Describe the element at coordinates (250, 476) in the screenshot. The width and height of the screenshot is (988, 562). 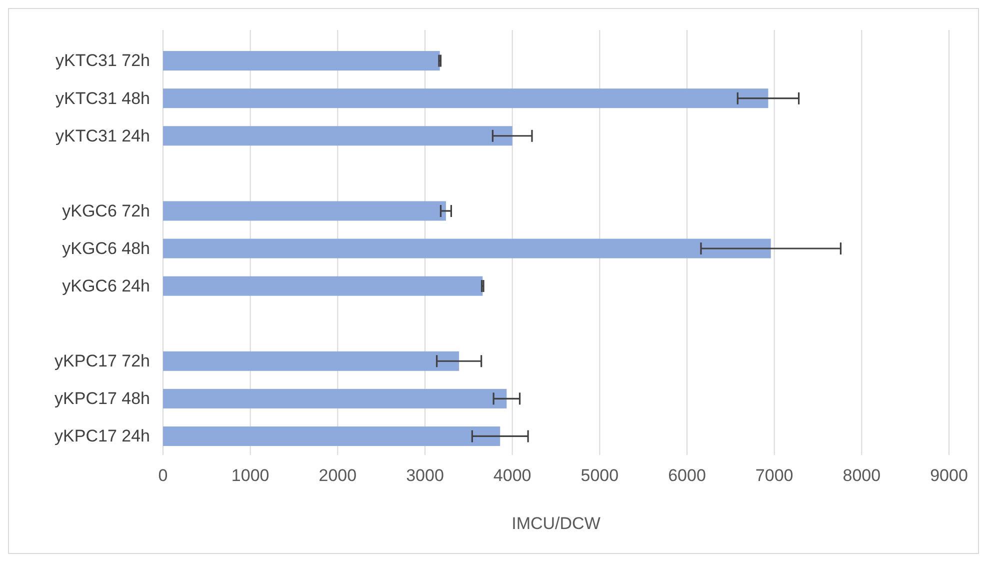
I see `x-tick-label: 1000` at that location.